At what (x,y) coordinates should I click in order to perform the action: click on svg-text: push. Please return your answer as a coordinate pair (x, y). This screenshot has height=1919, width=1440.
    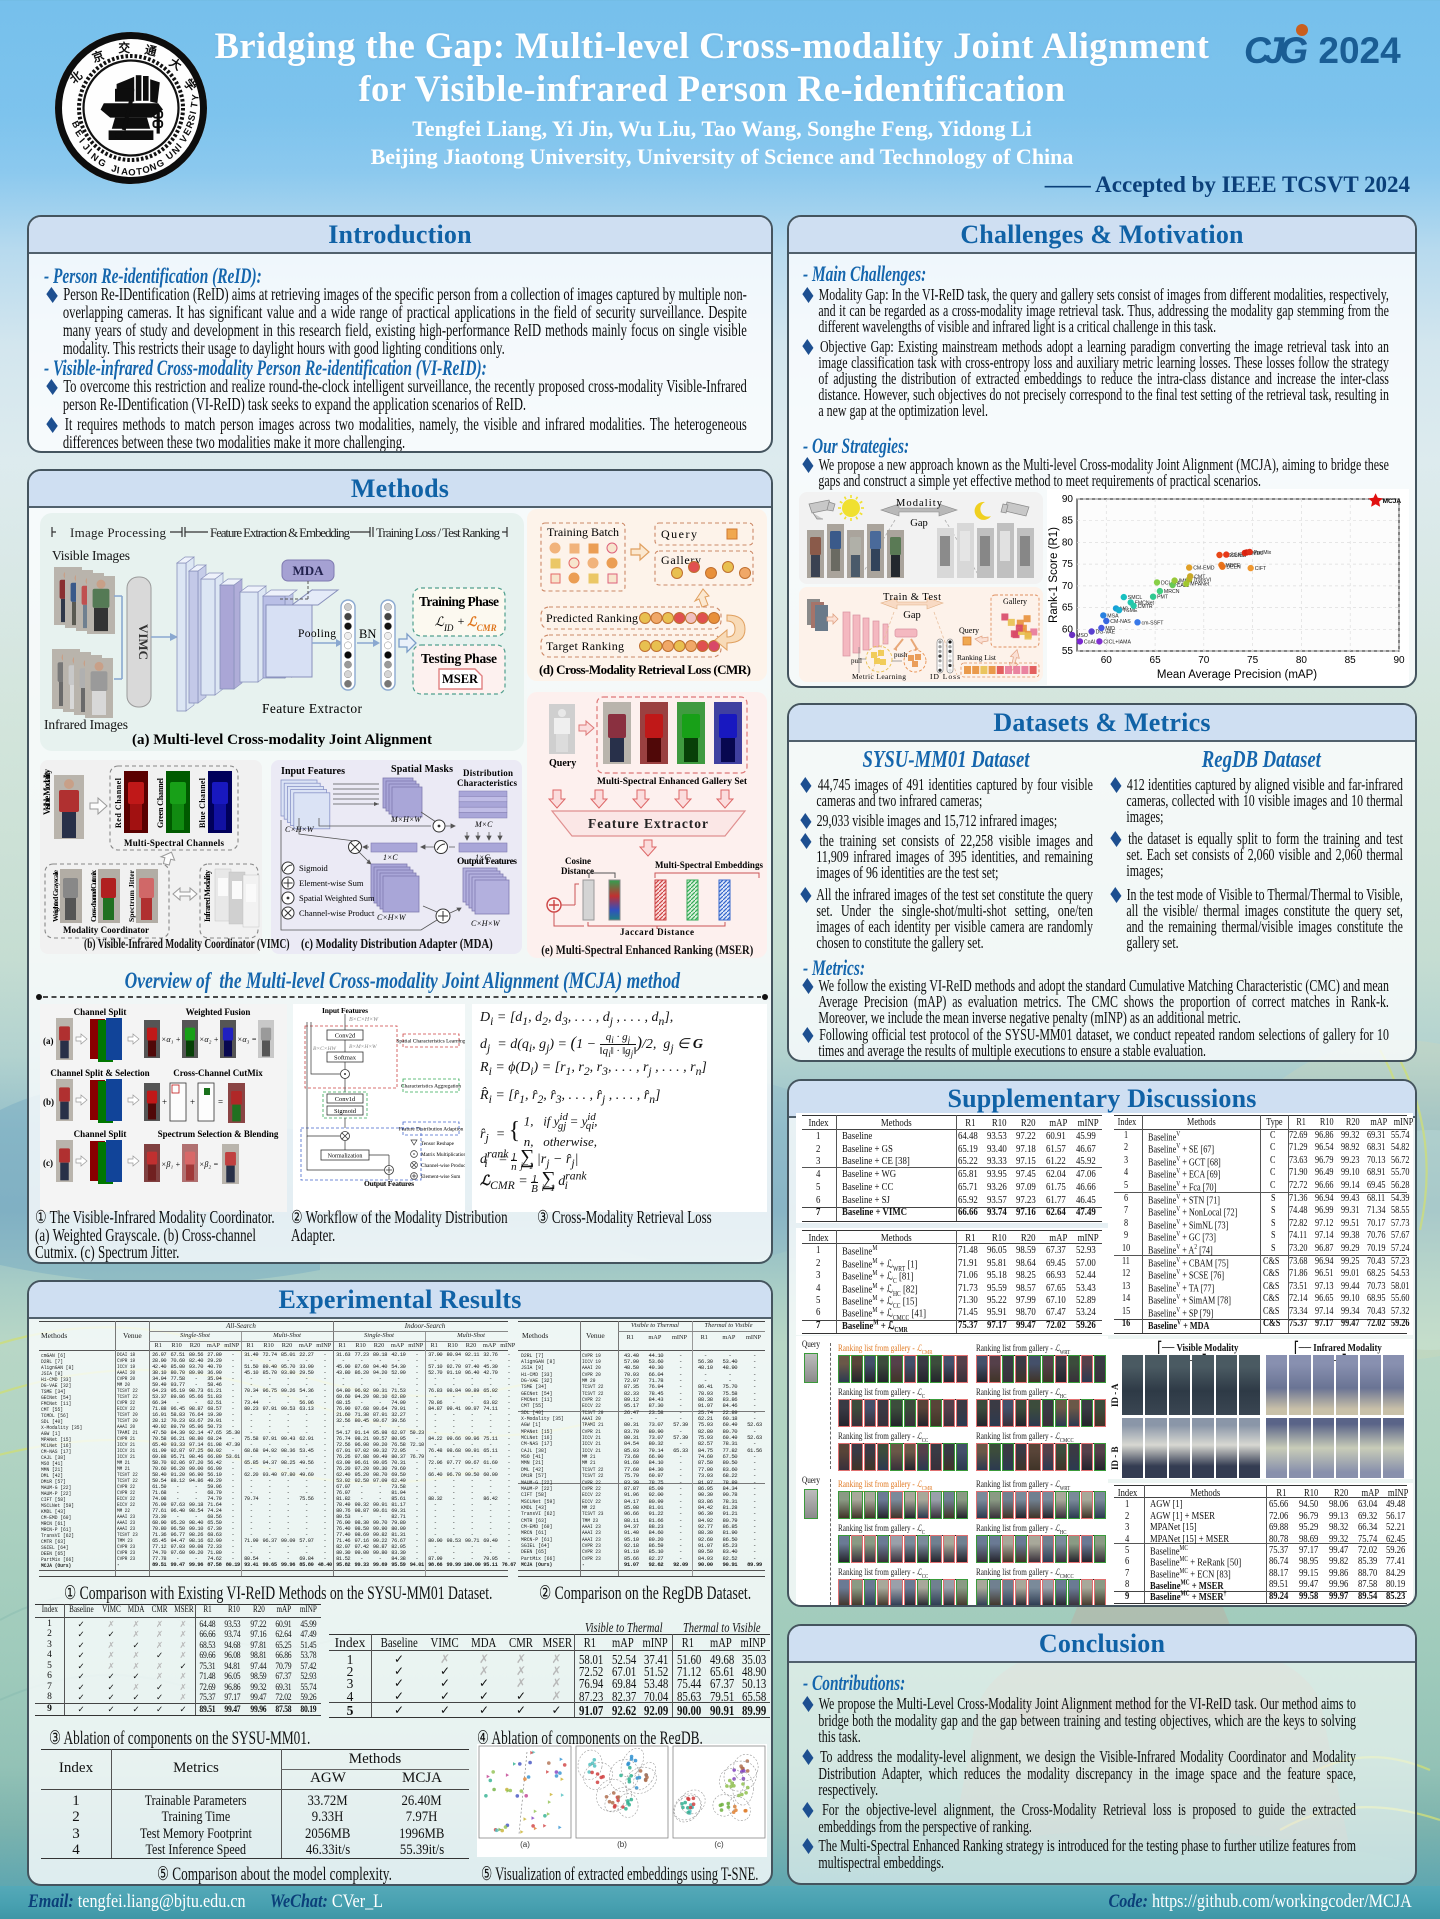
    Looking at the image, I should click on (901, 655).